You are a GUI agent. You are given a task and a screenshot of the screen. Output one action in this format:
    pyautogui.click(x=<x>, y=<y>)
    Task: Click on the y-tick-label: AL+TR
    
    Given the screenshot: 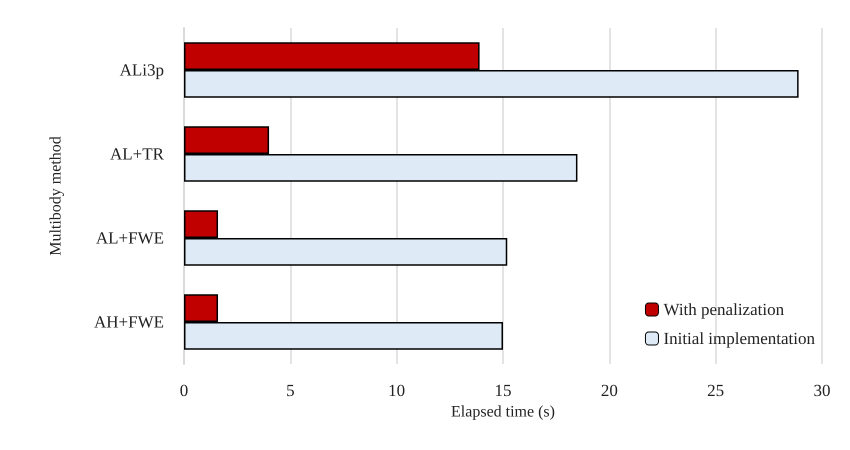 What is the action you would take?
    pyautogui.click(x=137, y=154)
    